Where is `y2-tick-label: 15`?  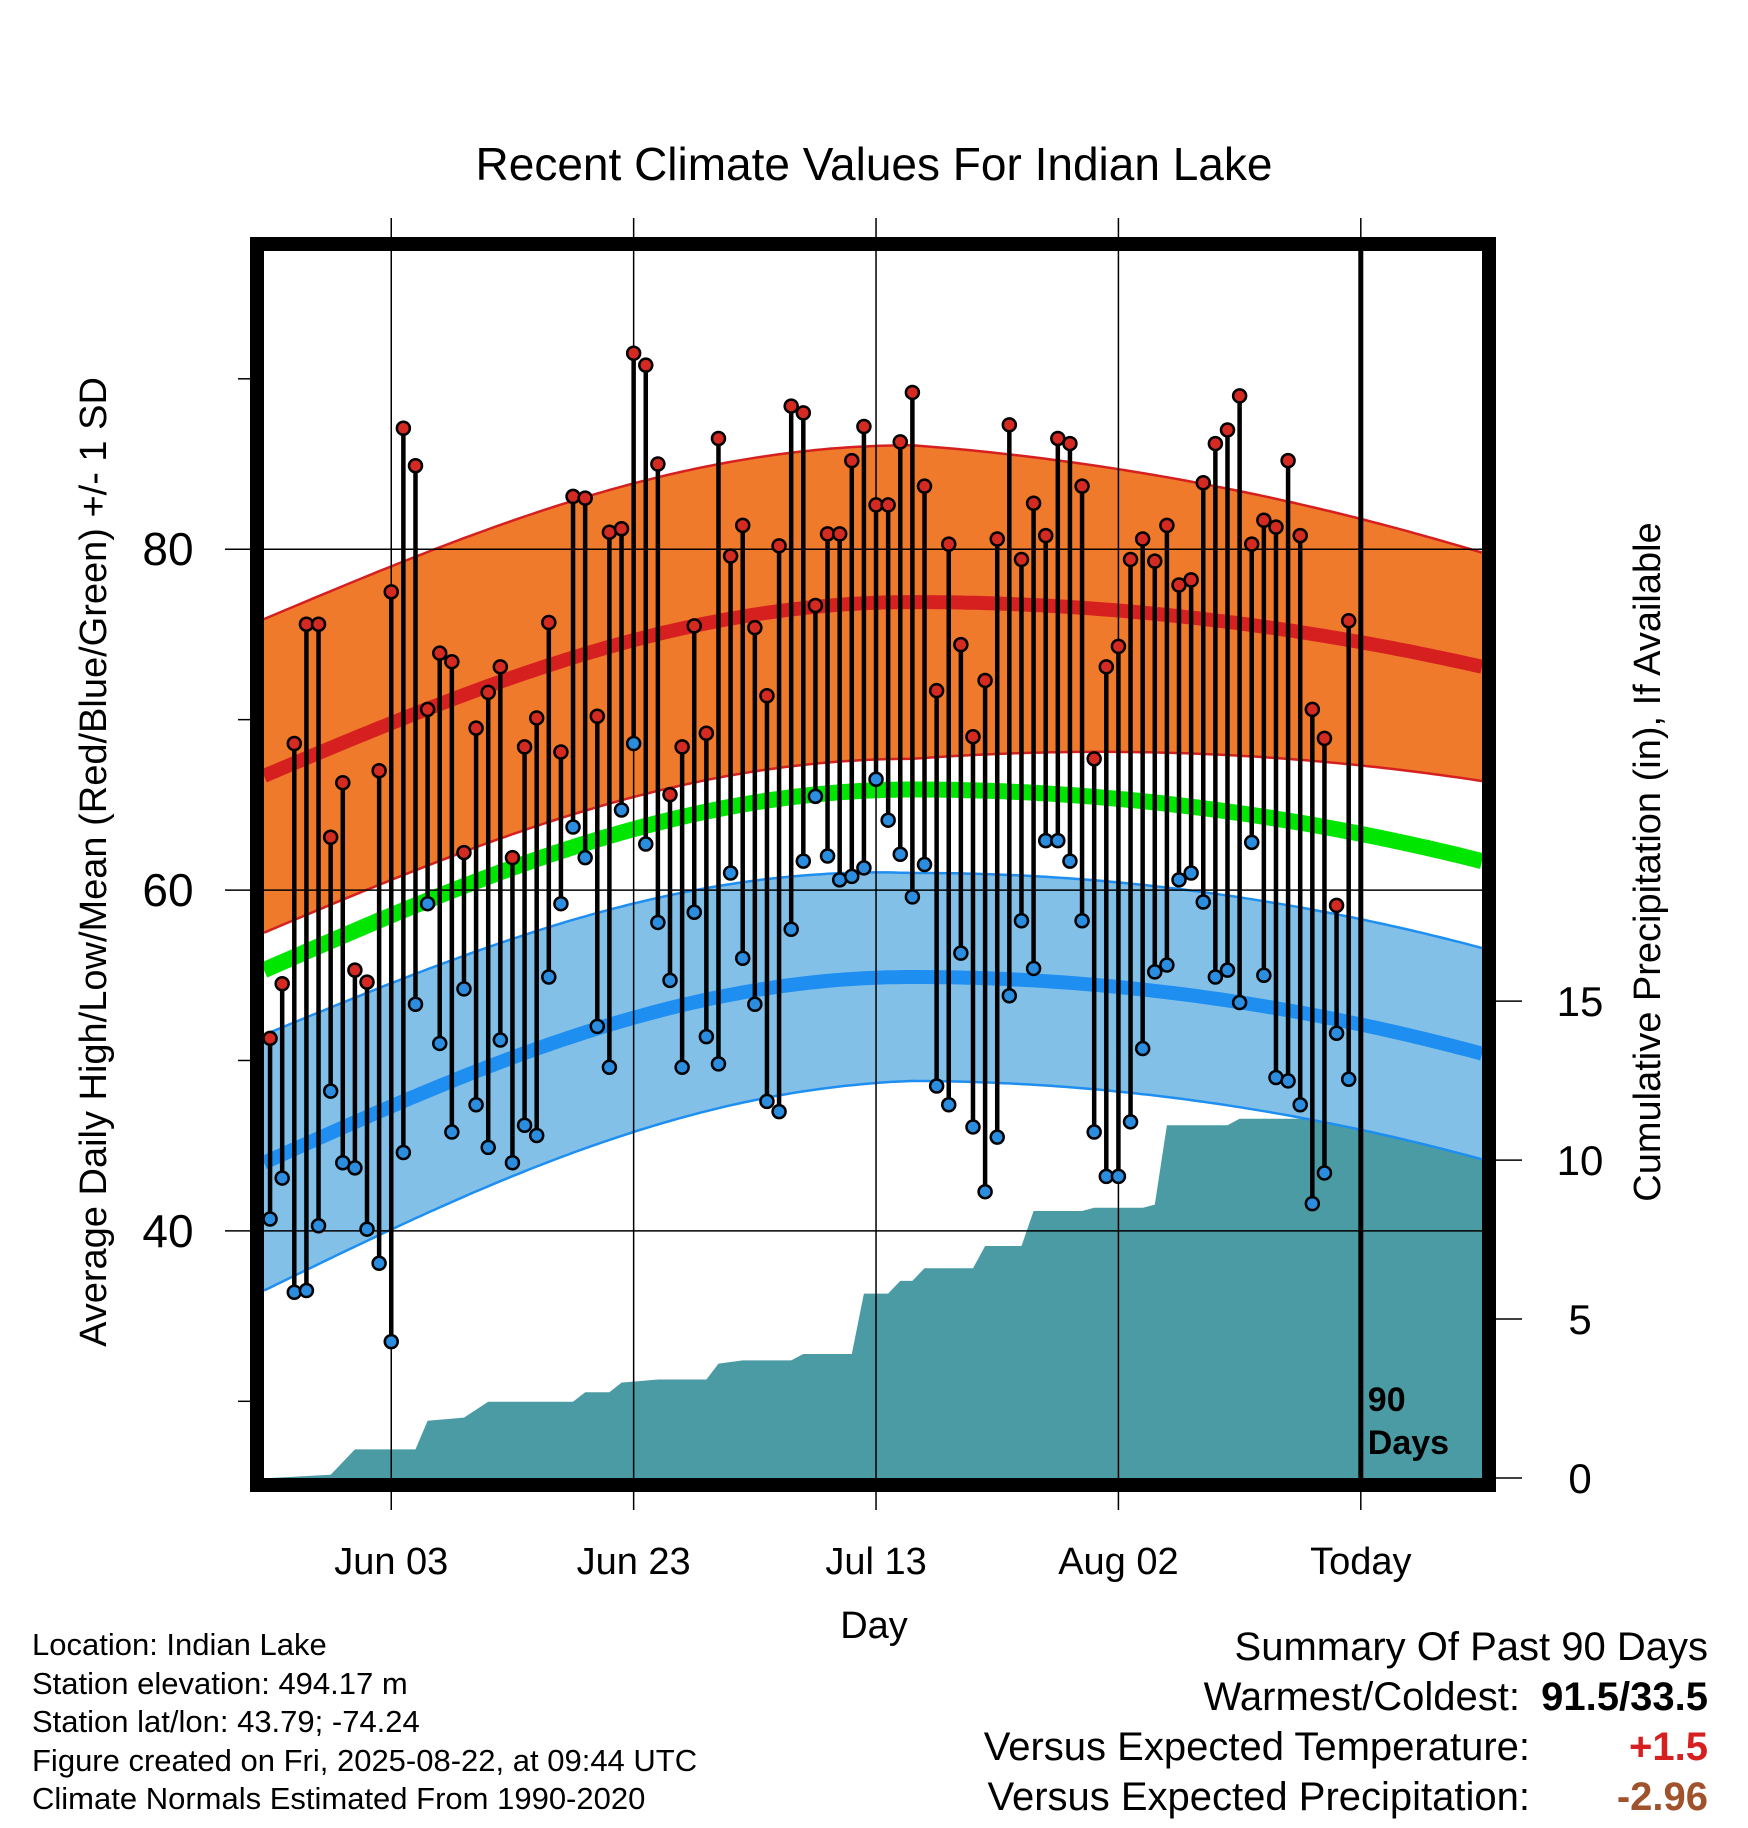 y2-tick-label: 15 is located at coordinates (1580, 1001).